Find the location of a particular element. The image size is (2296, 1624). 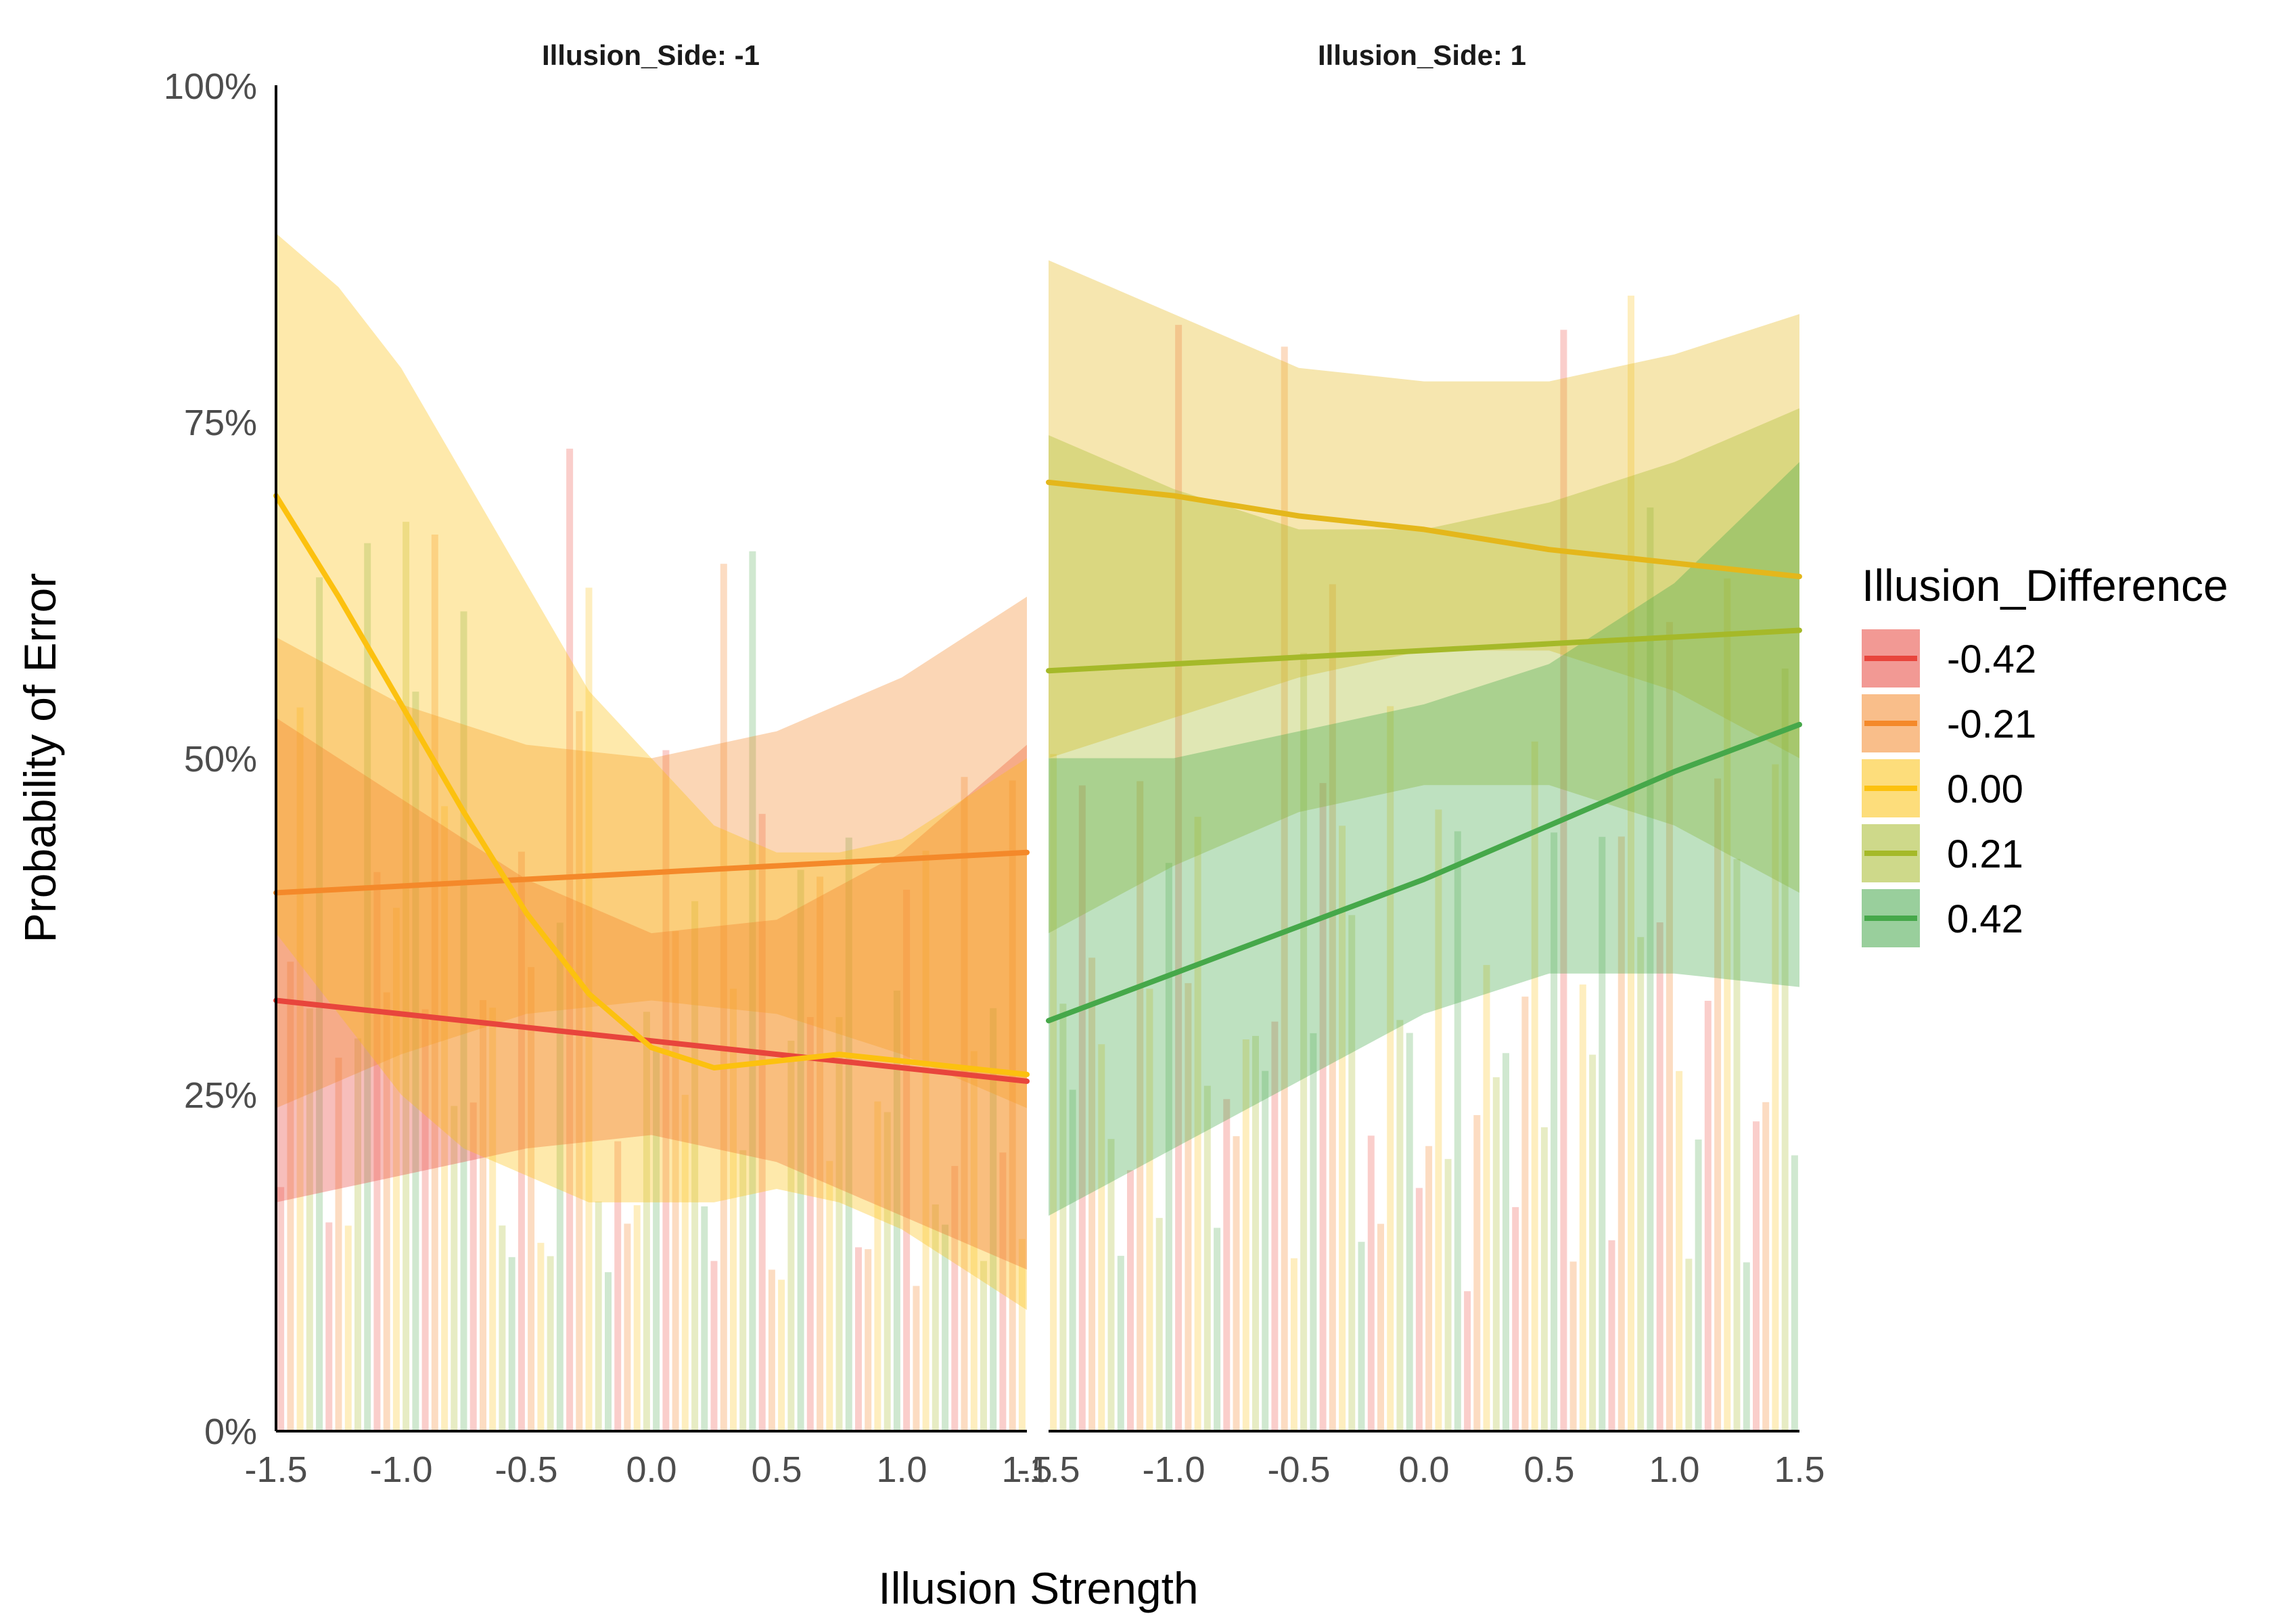

legend-label: -0.21 is located at coordinates (1991, 724).